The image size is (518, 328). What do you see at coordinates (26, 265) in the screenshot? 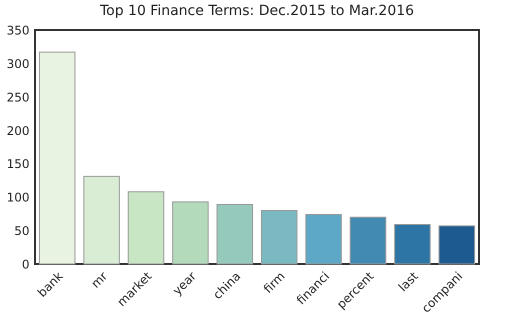
I see `y-tick-label: 0` at bounding box center [26, 265].